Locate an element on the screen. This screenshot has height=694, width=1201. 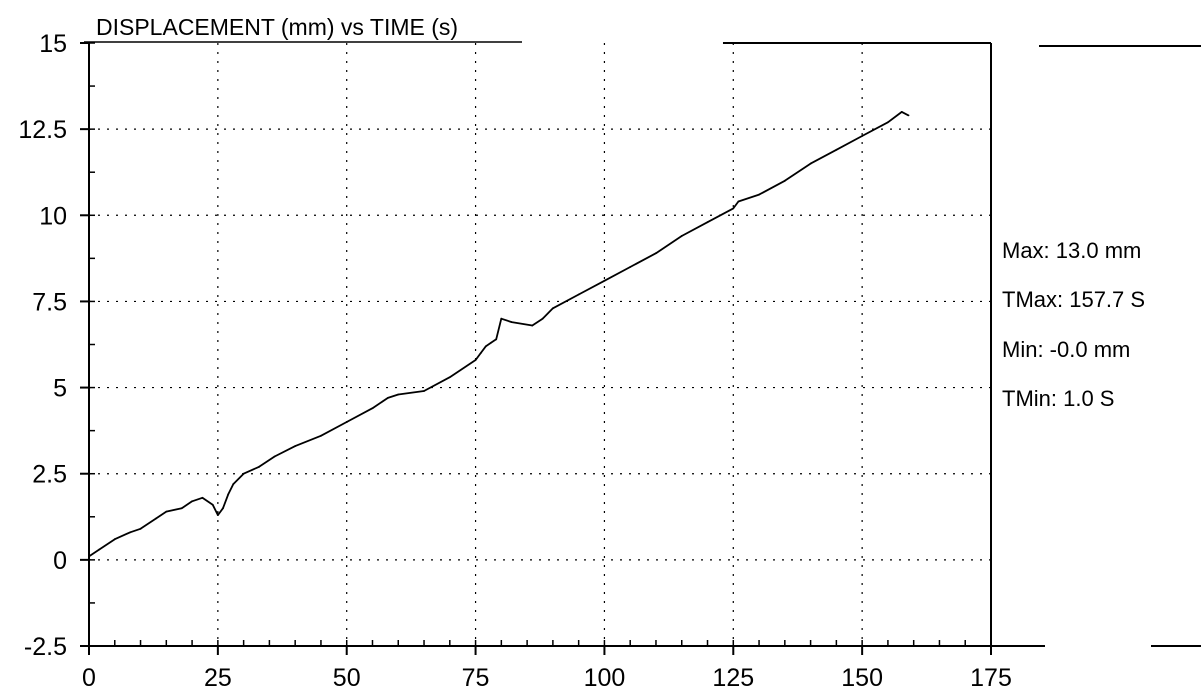
x-tick-label: 0 is located at coordinates (89, 678).